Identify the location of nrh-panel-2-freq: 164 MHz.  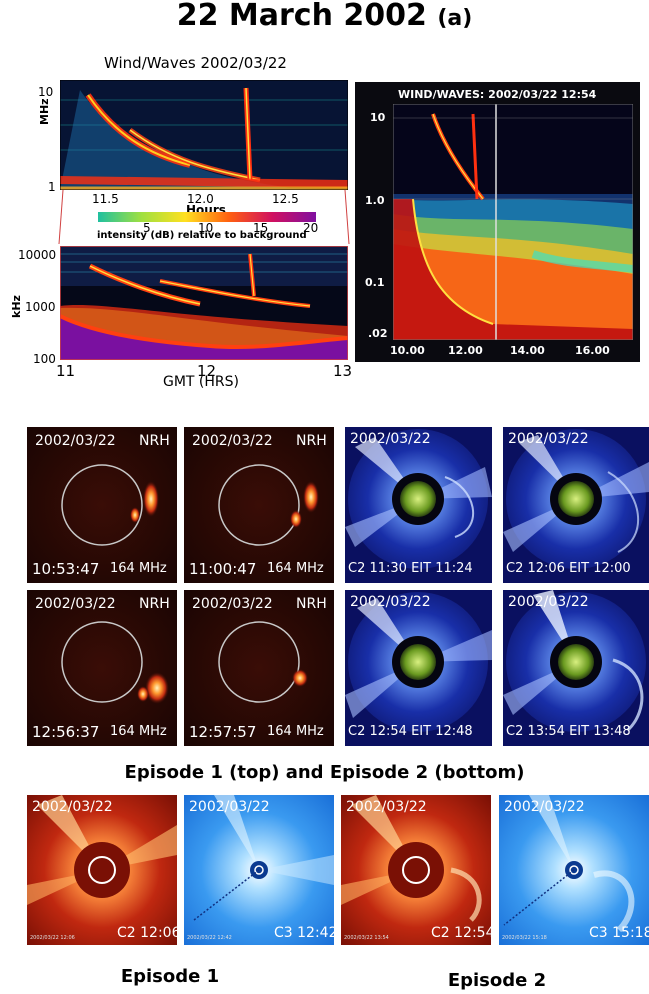
(295, 568).